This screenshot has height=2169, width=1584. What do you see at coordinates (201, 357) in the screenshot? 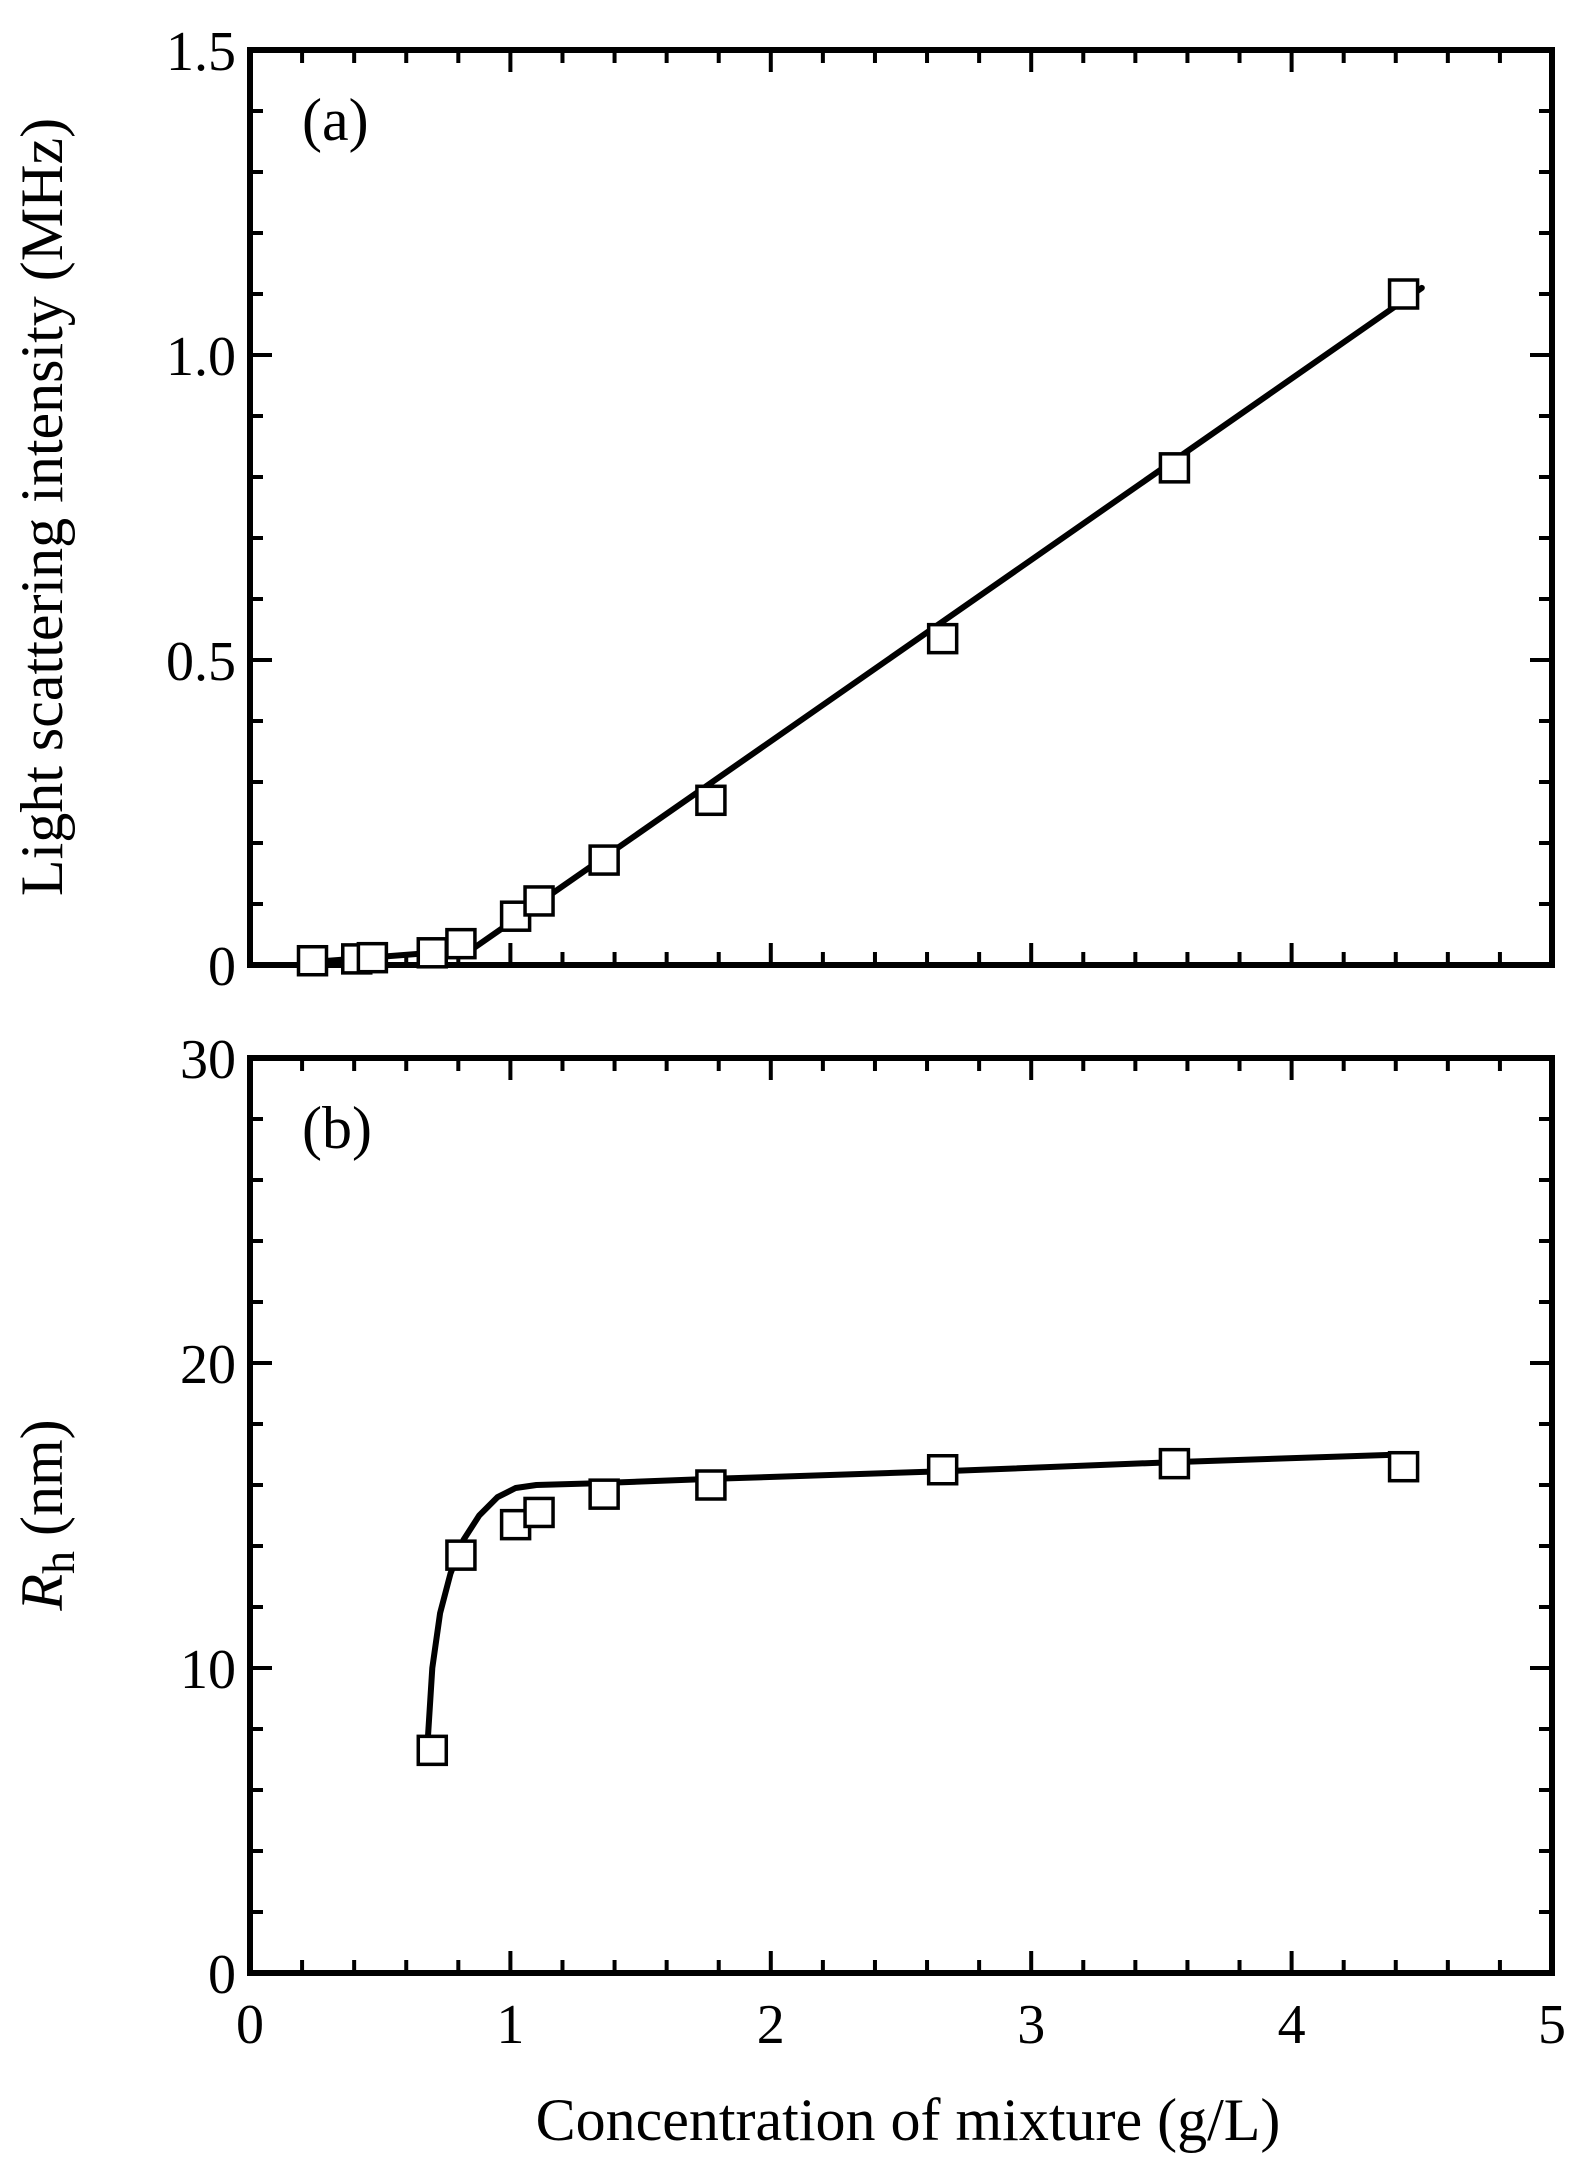
I see `y-tick-label: 1.0` at bounding box center [201, 357].